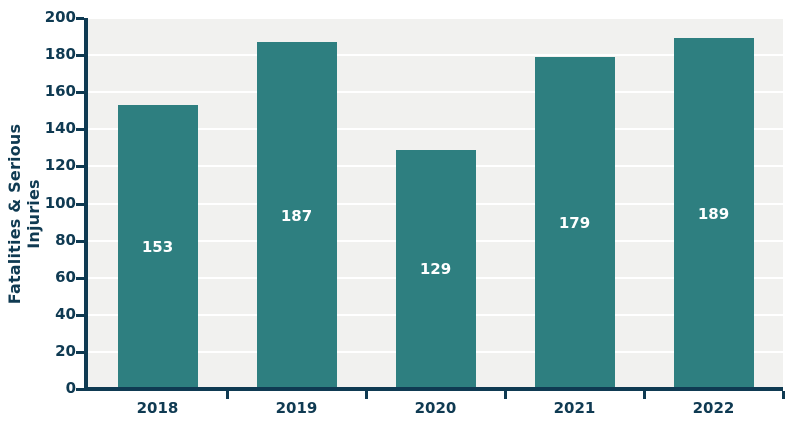 The image size is (800, 431). What do you see at coordinates (65, 350) in the screenshot?
I see `y-tick-label: 20` at bounding box center [65, 350].